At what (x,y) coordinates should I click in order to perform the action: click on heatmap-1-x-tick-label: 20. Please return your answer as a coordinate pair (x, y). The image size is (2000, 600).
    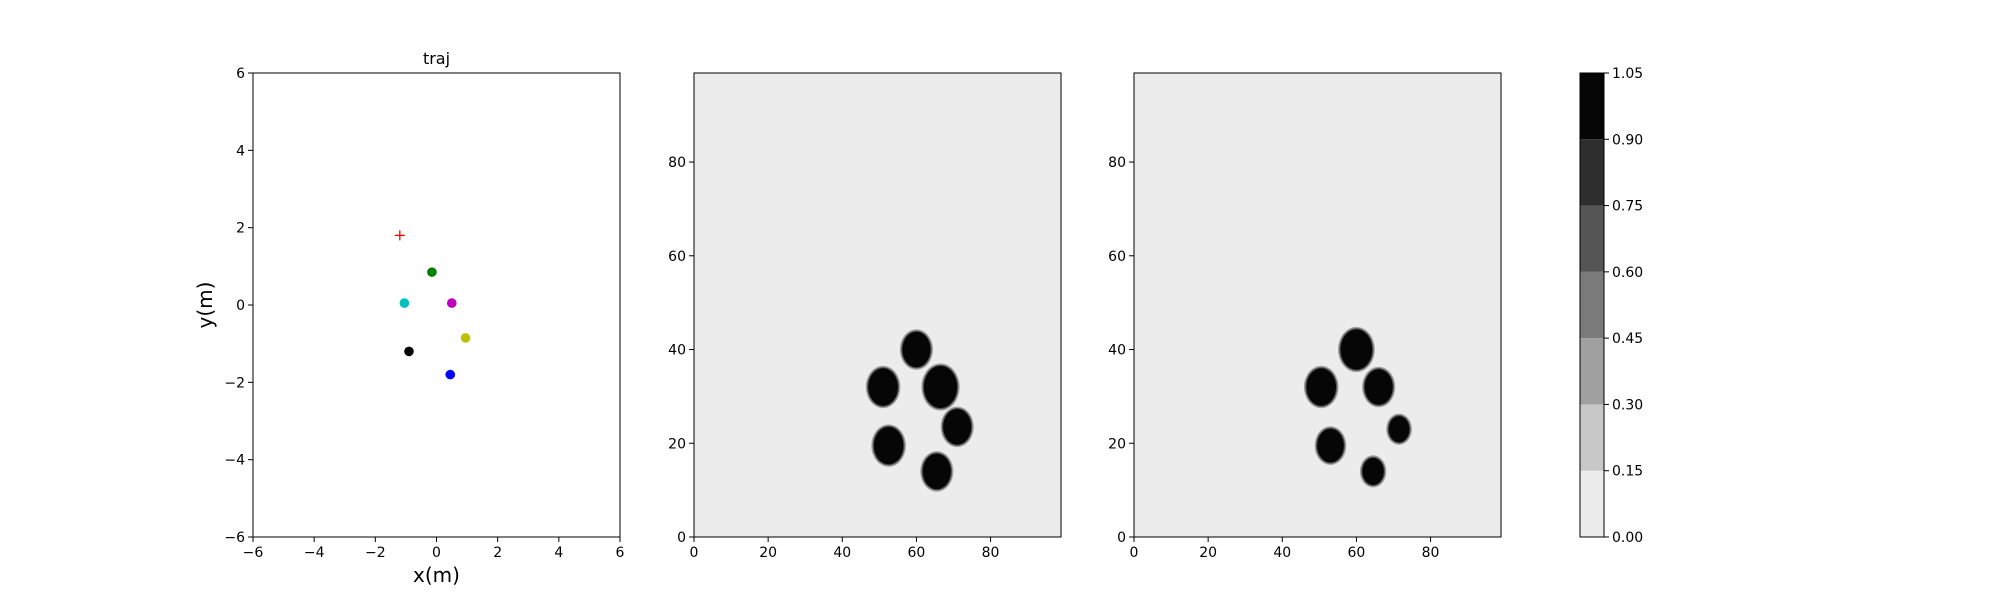
    Looking at the image, I should click on (768, 553).